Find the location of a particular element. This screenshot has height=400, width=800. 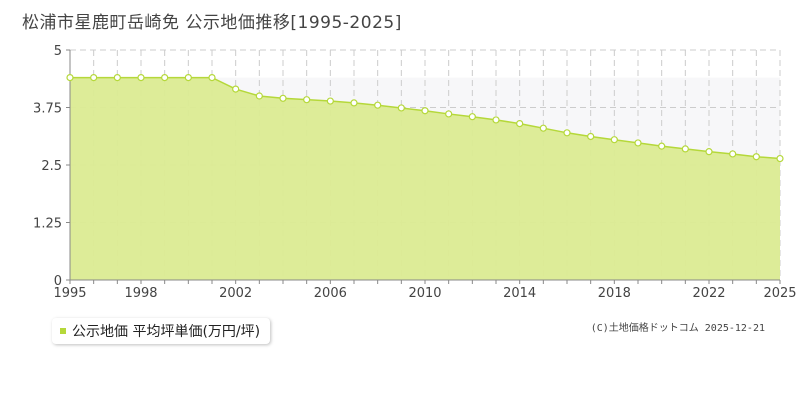

y-tick-label: 2.5 is located at coordinates (51, 166).